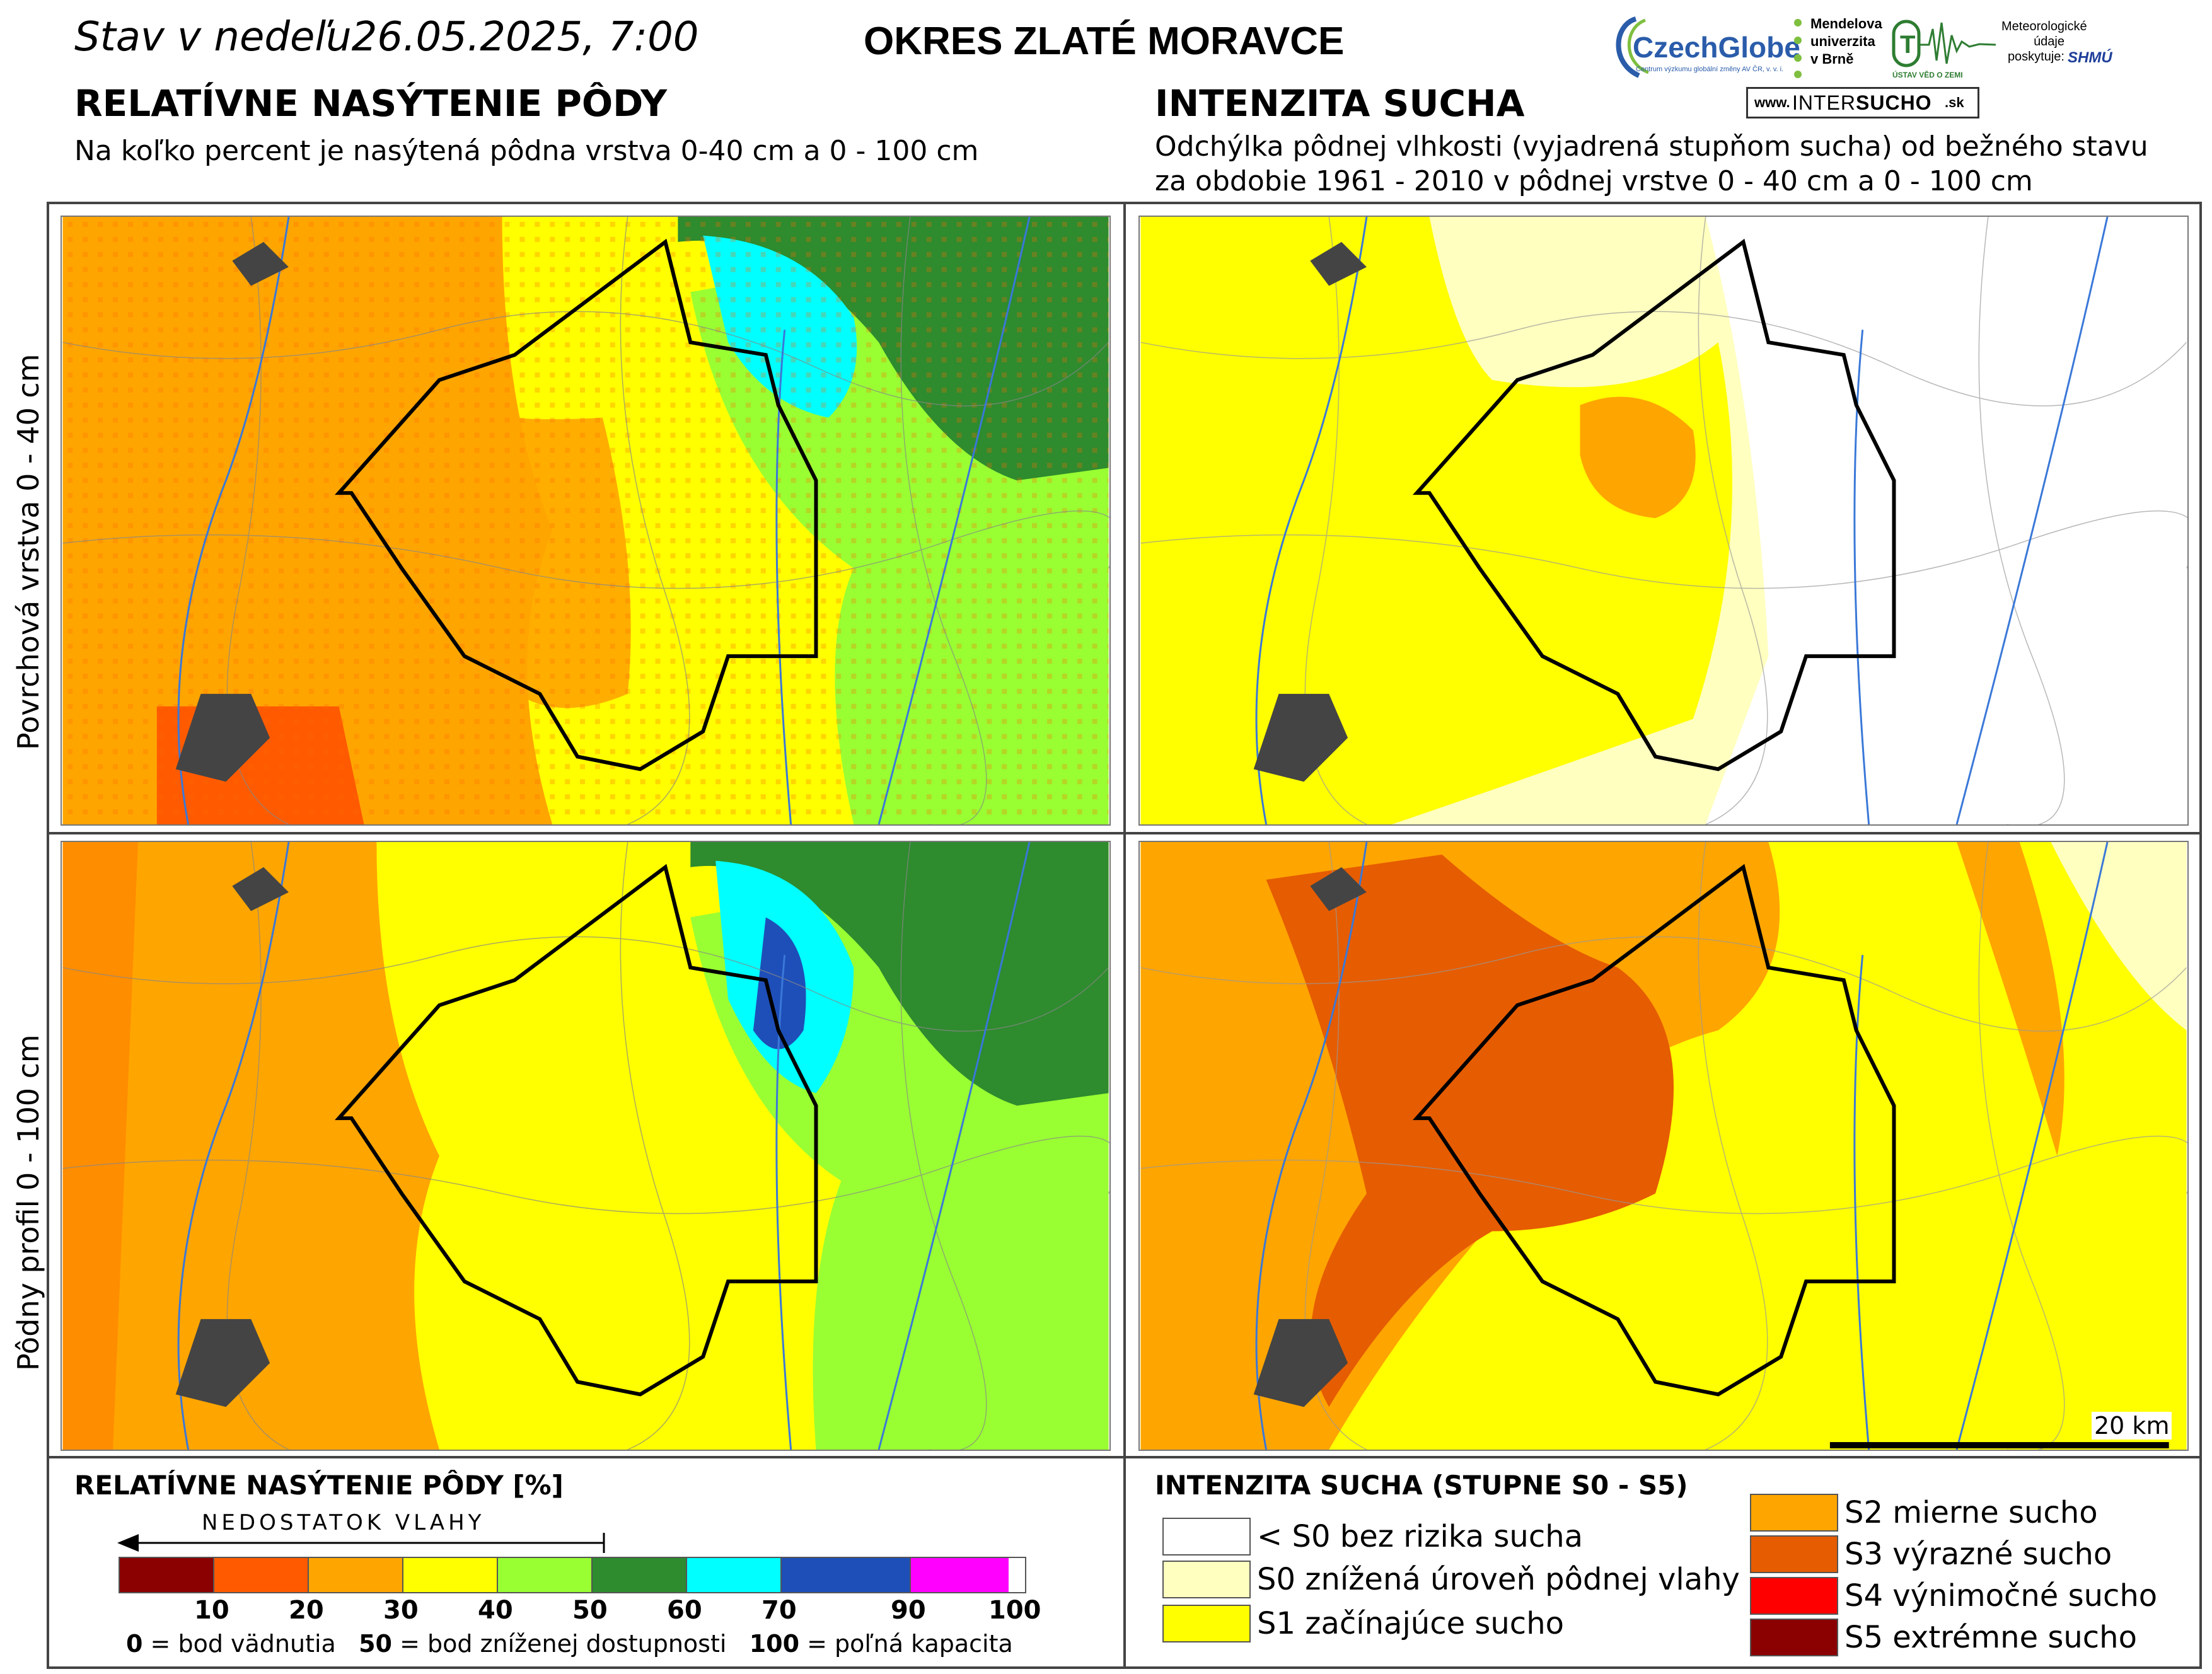  What do you see at coordinates (361, 1543) in the screenshot?
I see `shortage-arrow-icon` at bounding box center [361, 1543].